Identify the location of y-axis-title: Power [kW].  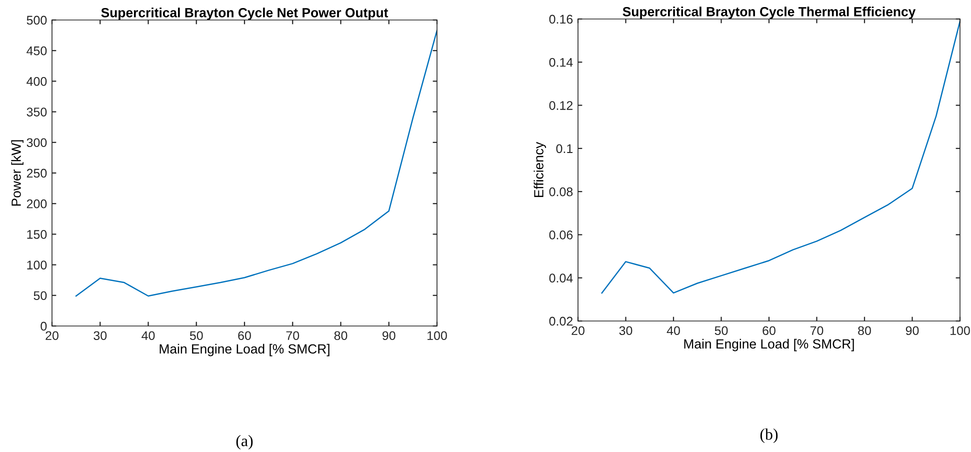
(17, 173).